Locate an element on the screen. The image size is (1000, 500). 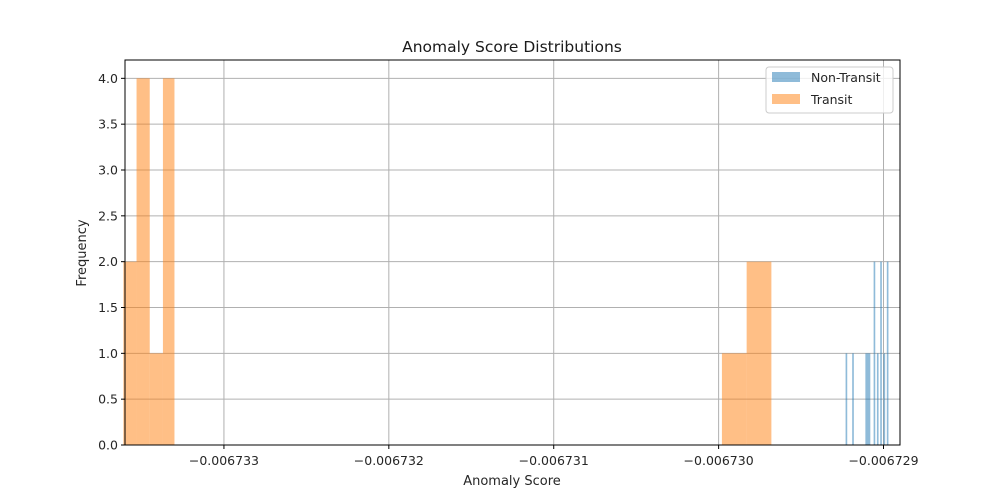
x-tick-label: −0.006729 is located at coordinates (883, 460).